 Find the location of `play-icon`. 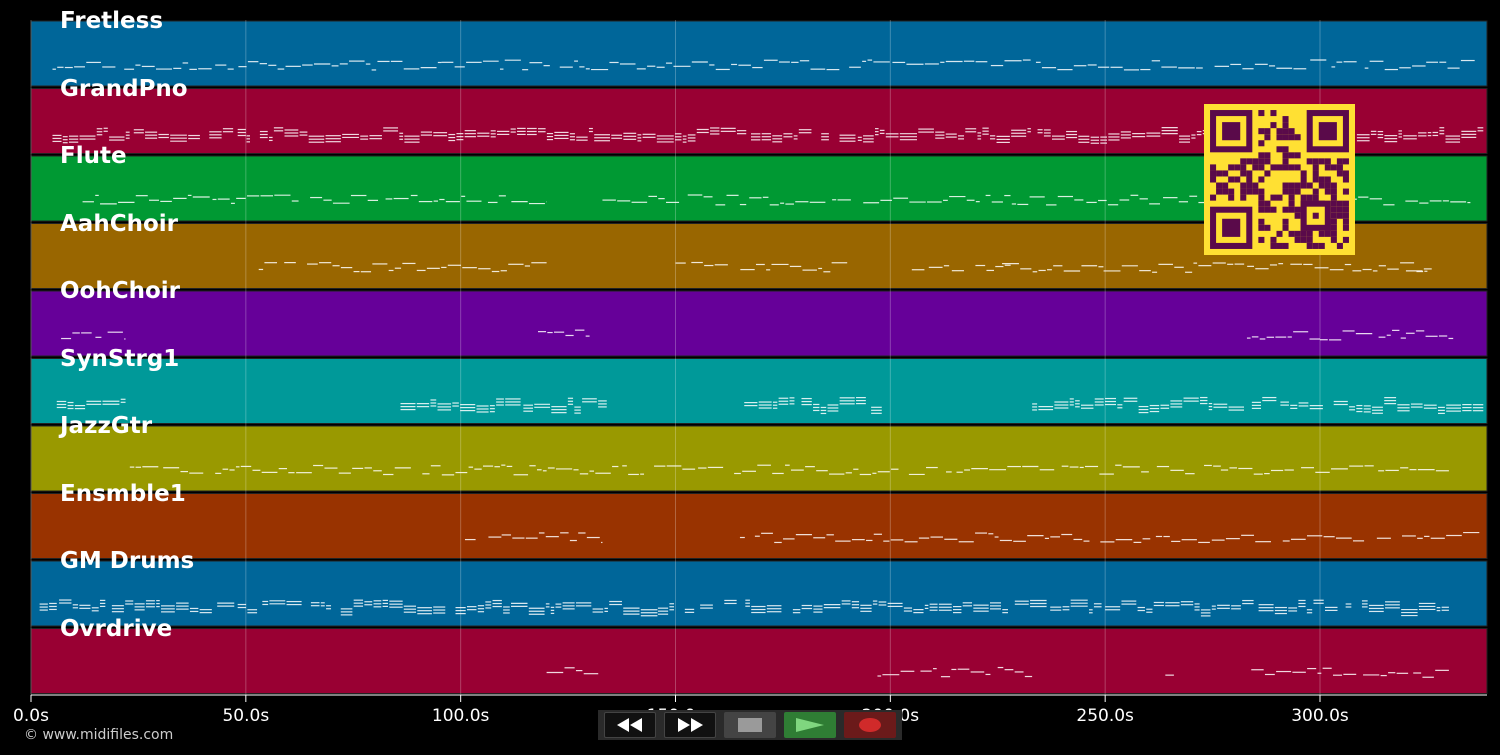

play-icon is located at coordinates (810, 725).